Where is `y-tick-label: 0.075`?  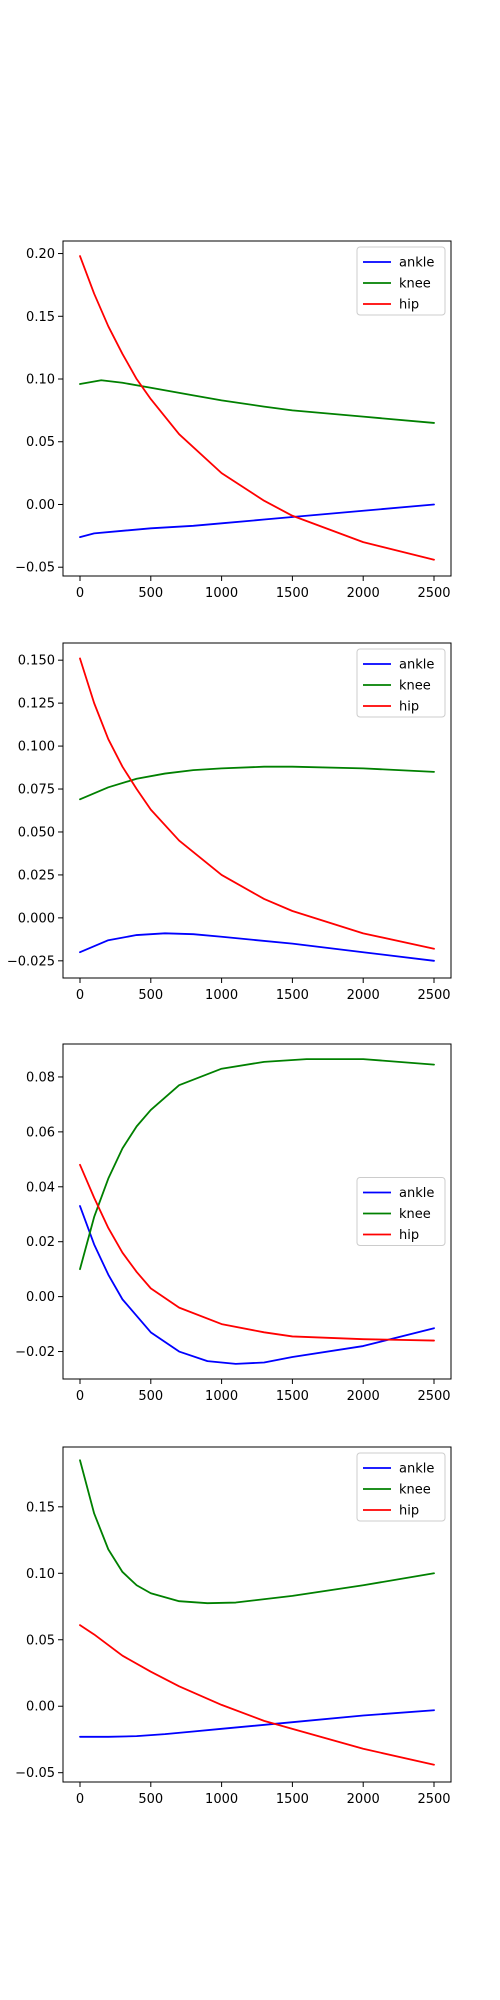
y-tick-label: 0.075 is located at coordinates (36, 790).